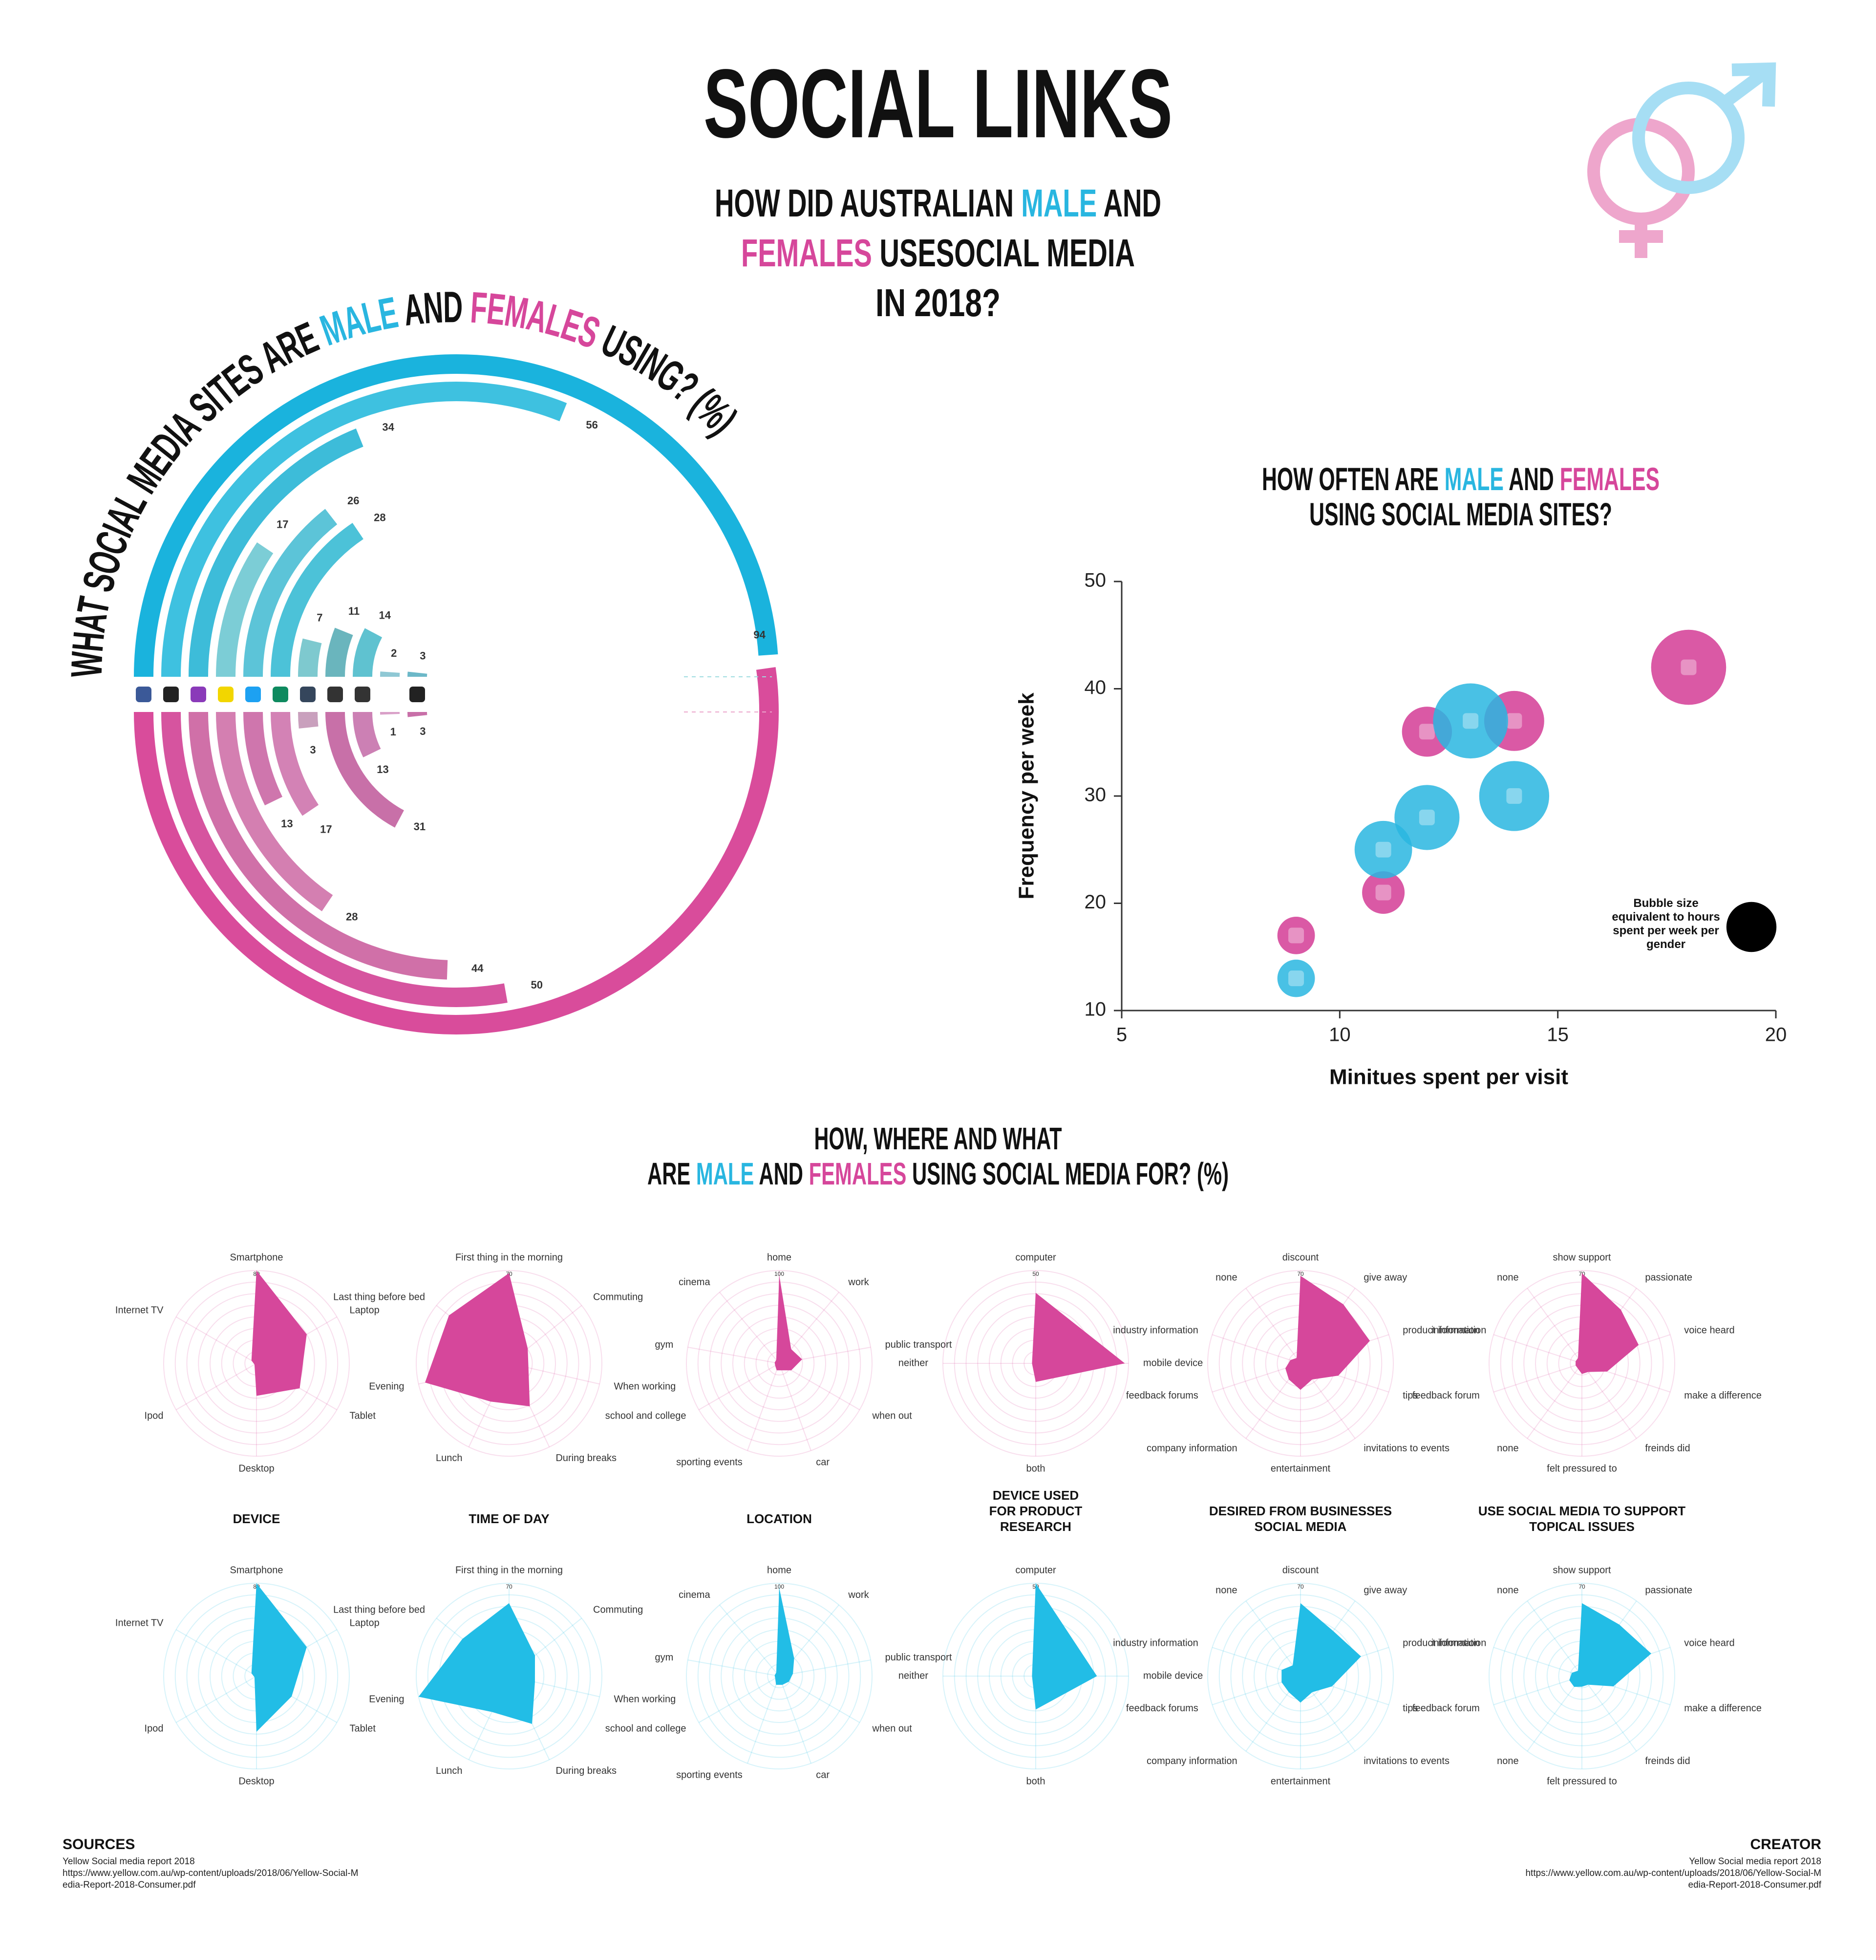 The height and width of the screenshot is (1960, 1876). I want to click on radar-caption: DEVICE USED, so click(1036, 1495).